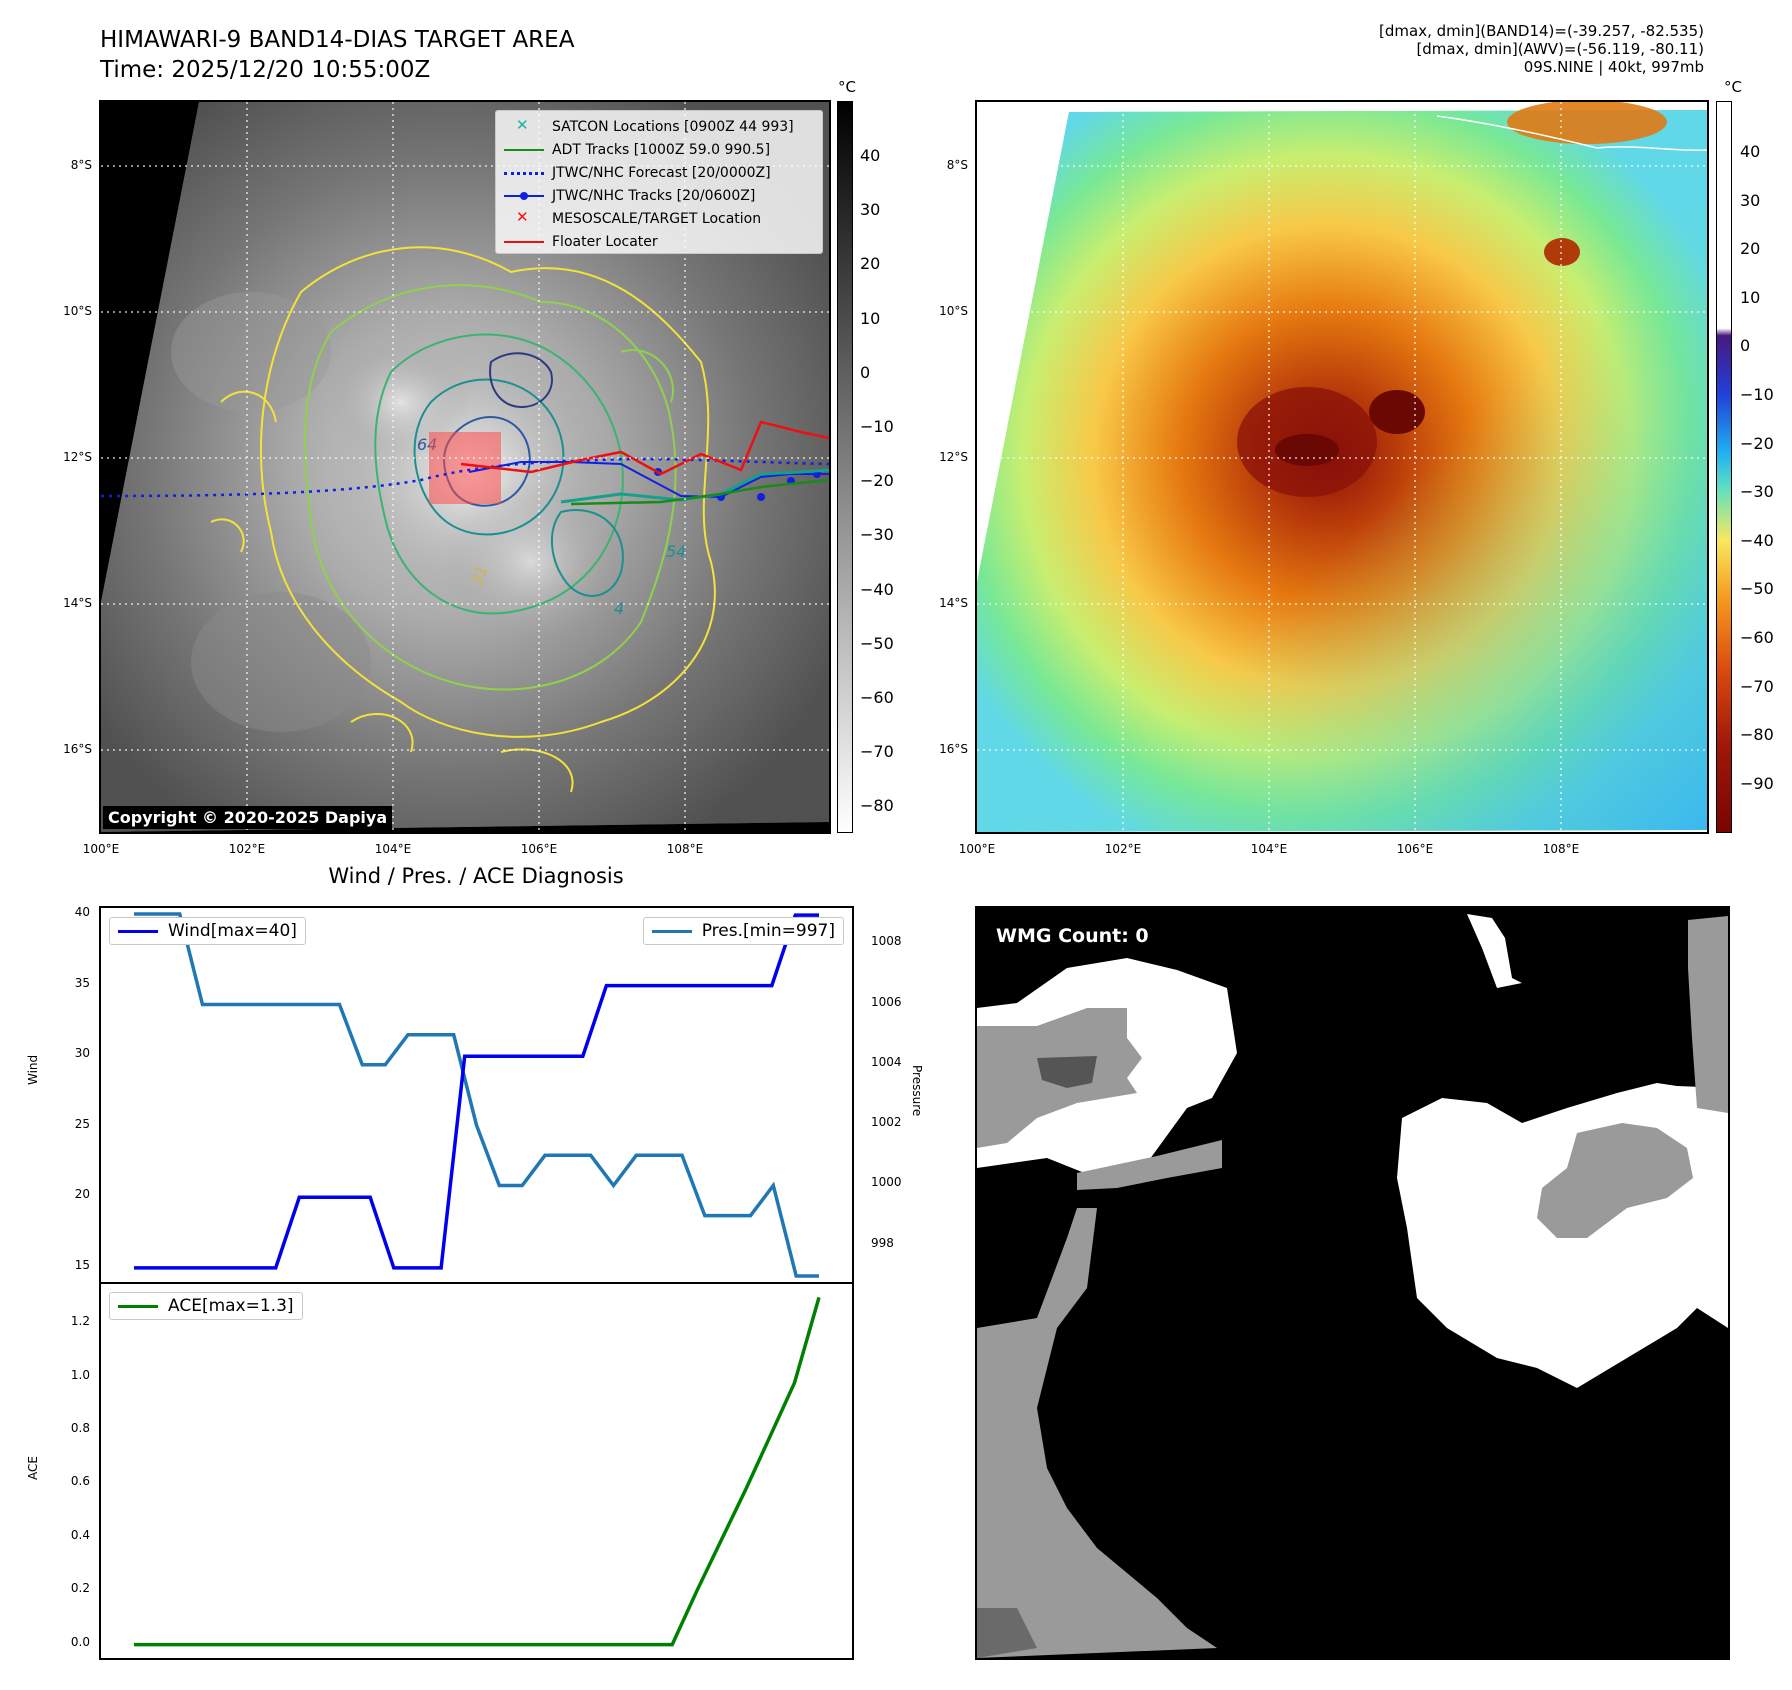 The width and height of the screenshot is (1792, 1690). What do you see at coordinates (77, 603) in the screenshot?
I see `lat-tick: 14°S` at bounding box center [77, 603].